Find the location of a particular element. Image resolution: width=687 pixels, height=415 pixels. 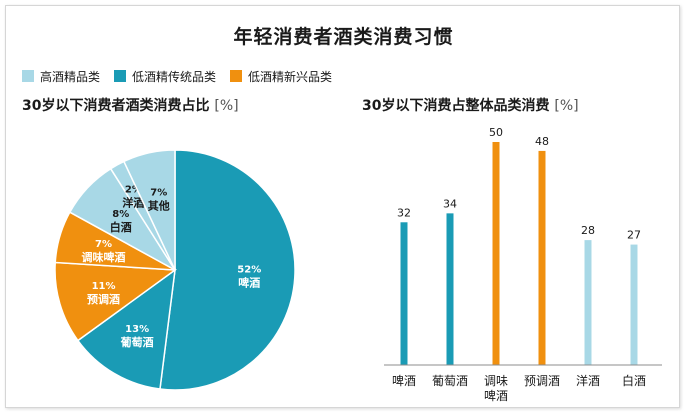

pie-slice-label: 洋酒 is located at coordinates (133, 202).